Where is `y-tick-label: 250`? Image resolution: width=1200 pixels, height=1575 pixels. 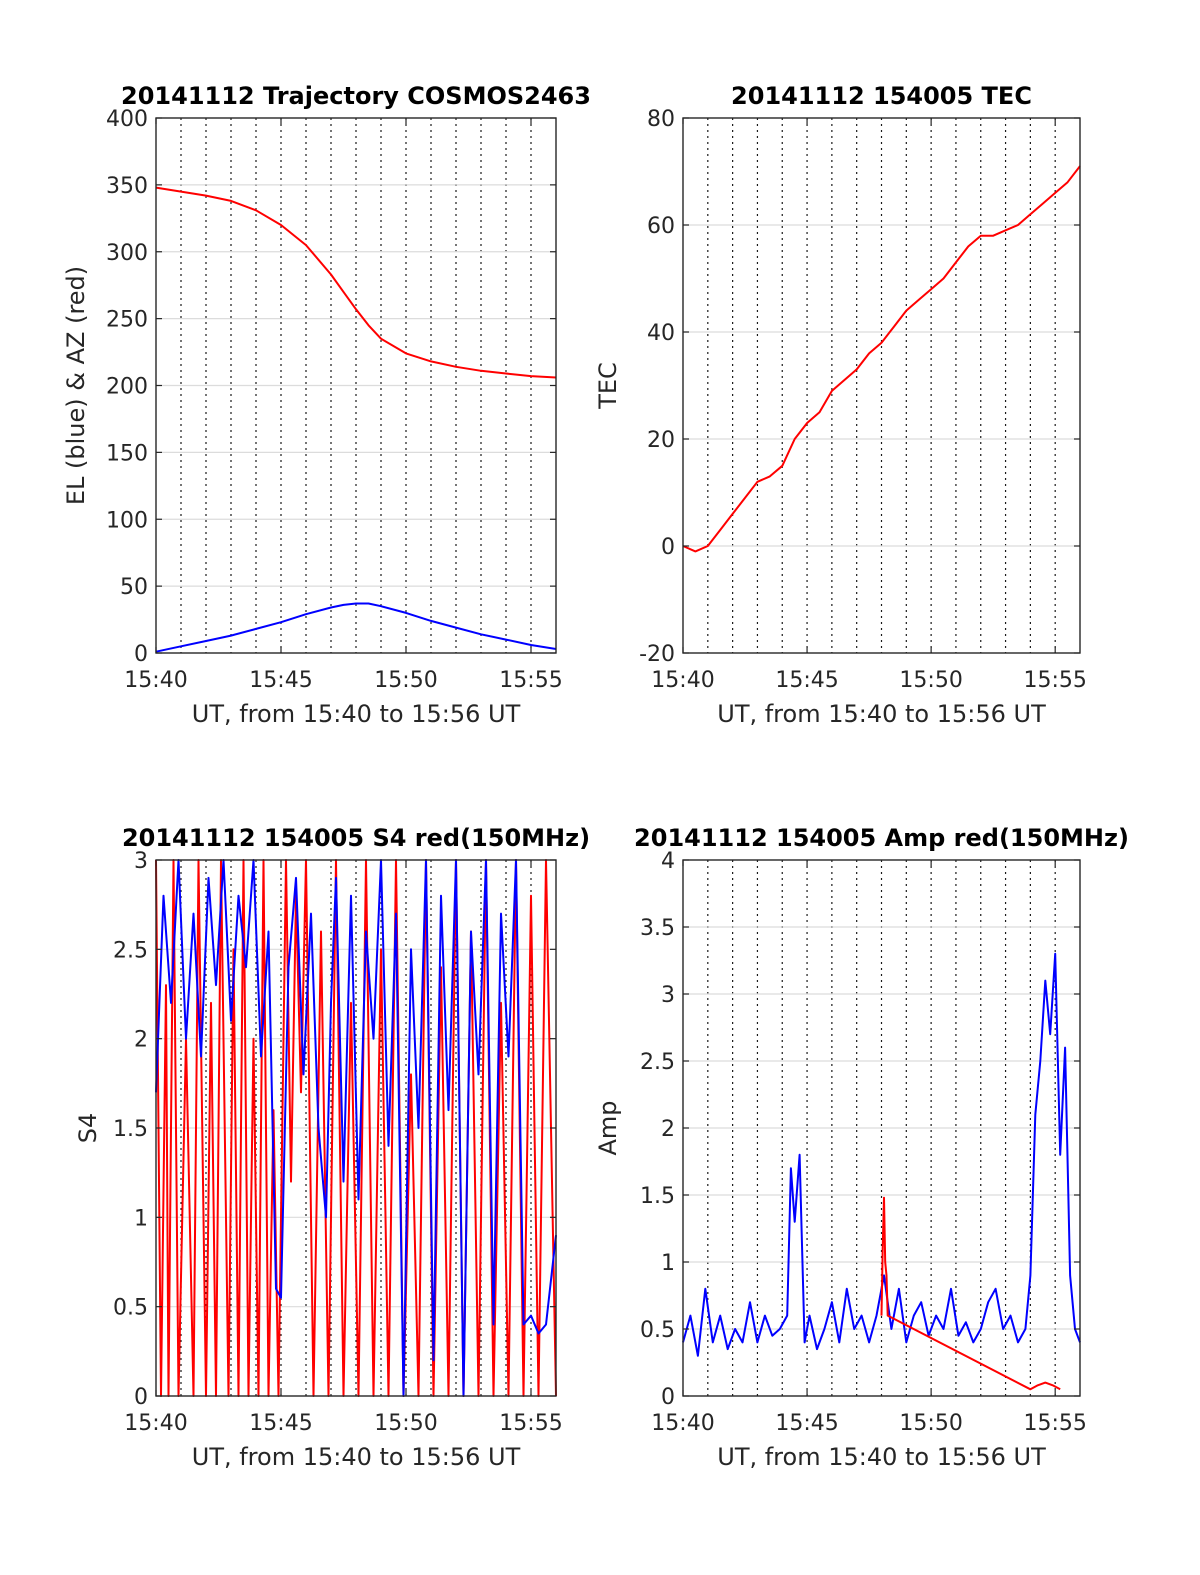 y-tick-label: 250 is located at coordinates (127, 320).